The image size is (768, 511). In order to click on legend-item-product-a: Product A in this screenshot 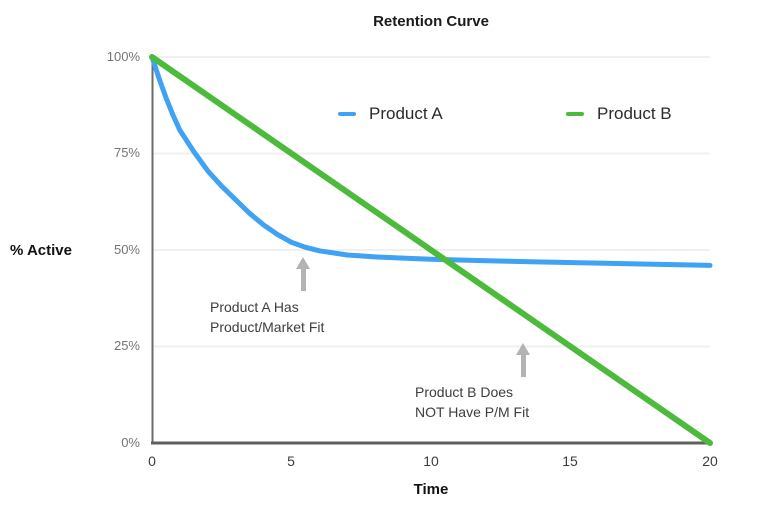, I will do `click(390, 114)`.